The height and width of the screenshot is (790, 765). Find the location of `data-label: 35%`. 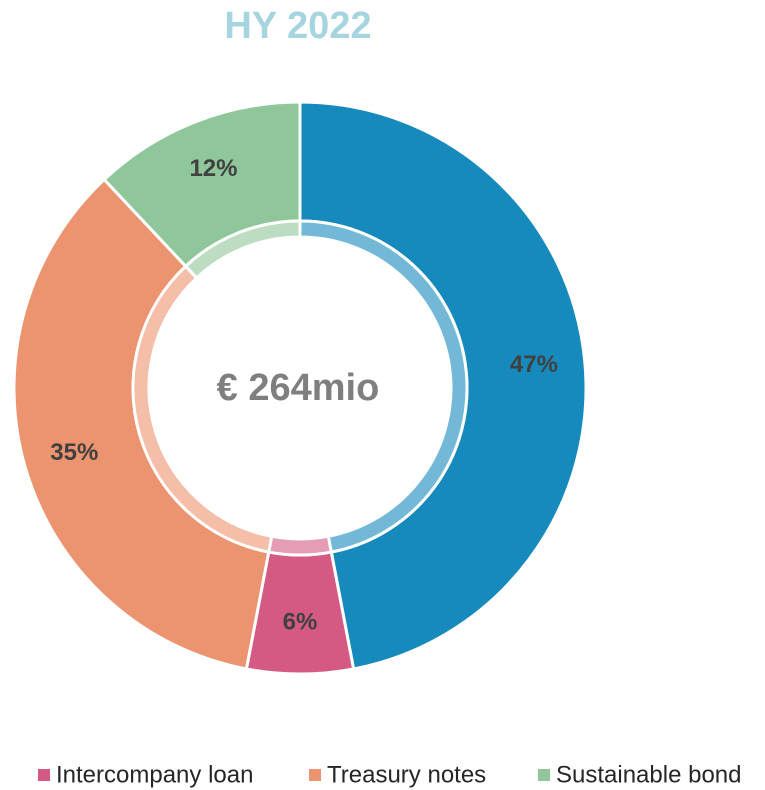

data-label: 35% is located at coordinates (74, 452).